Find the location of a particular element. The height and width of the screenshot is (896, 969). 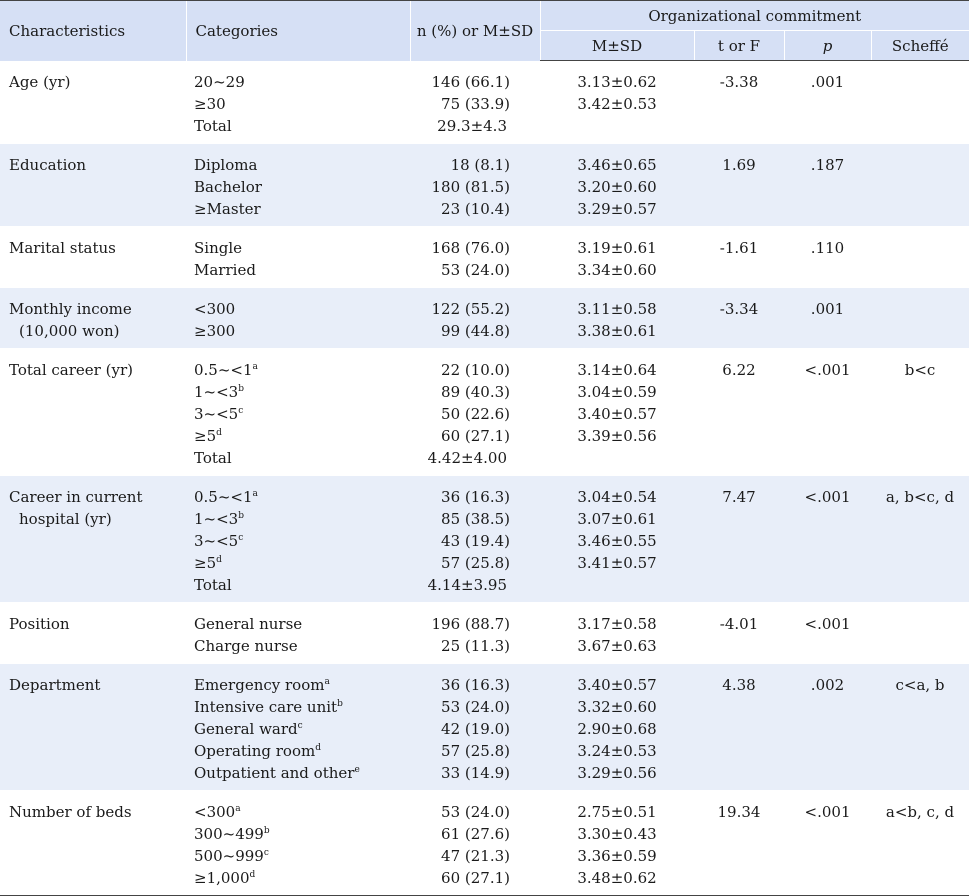

cell-characteristic: Monthly income (10,000 won) is located at coordinates (93, 318).